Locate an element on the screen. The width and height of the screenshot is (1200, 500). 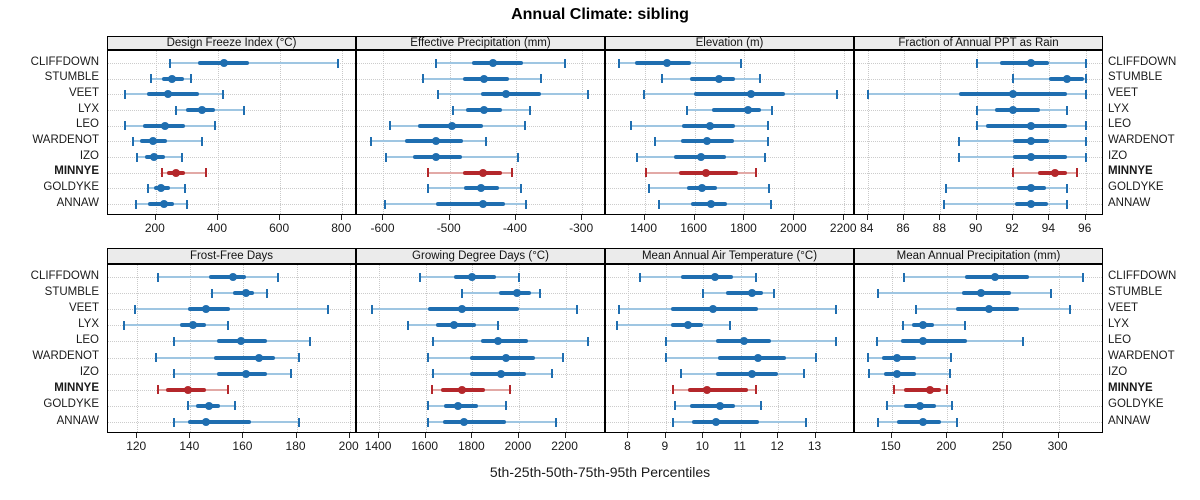
row-label-left-goldyke: GOLDYKE is located at coordinates (71, 404).